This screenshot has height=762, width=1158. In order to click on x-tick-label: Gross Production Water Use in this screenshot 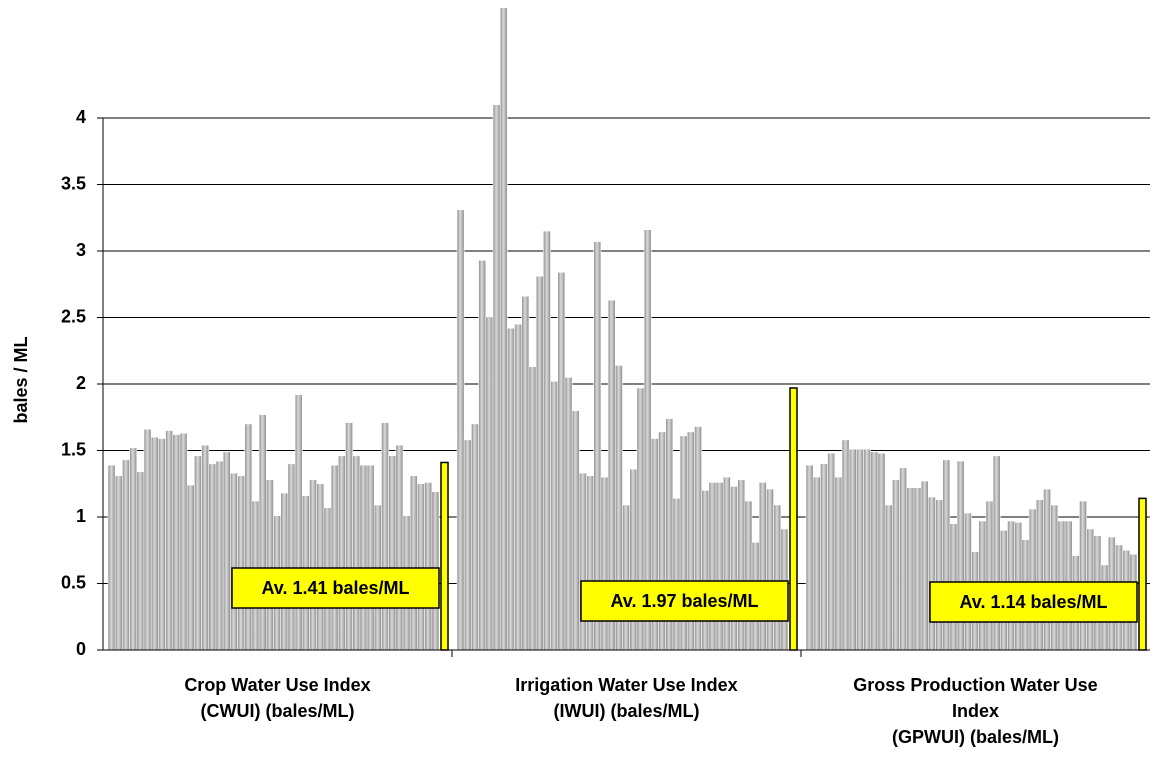, I will do `click(975, 685)`.